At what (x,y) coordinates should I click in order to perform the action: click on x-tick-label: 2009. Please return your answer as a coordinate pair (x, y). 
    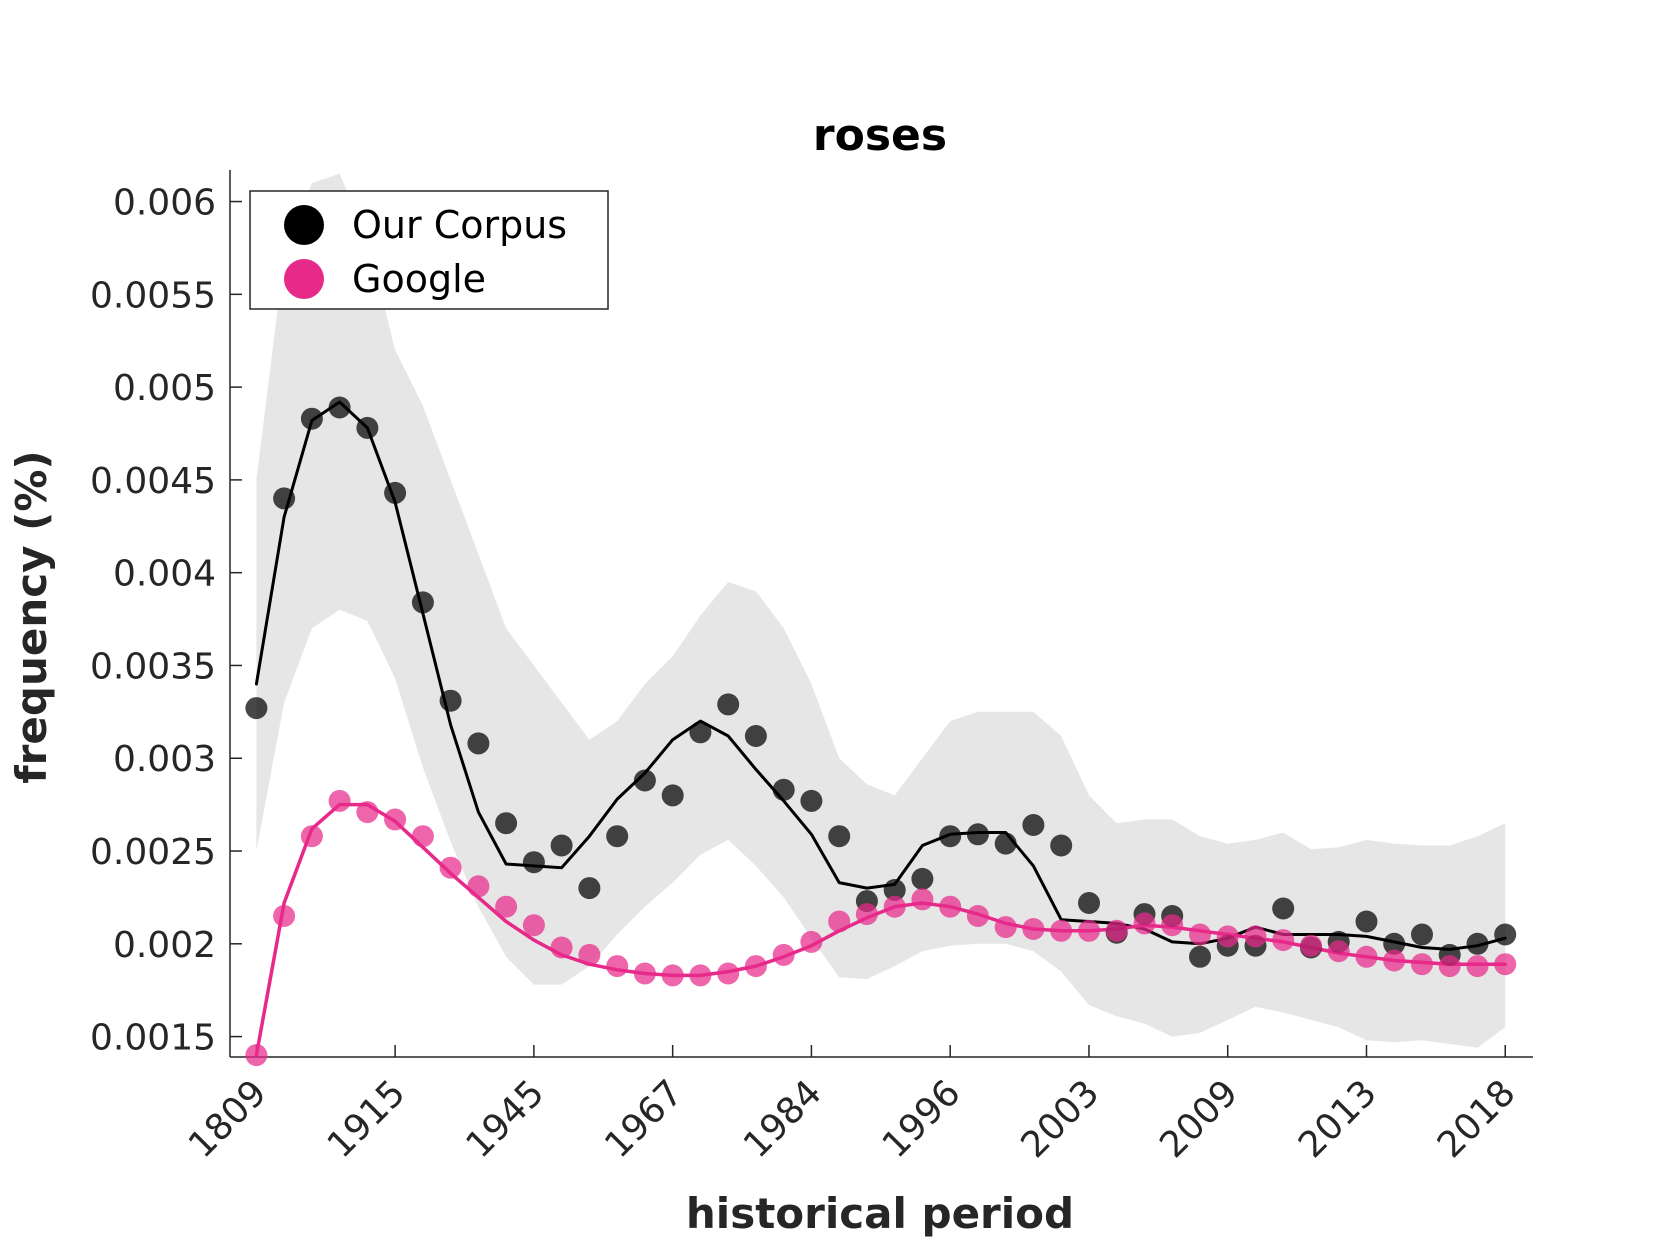
    Looking at the image, I should click on (1199, 1119).